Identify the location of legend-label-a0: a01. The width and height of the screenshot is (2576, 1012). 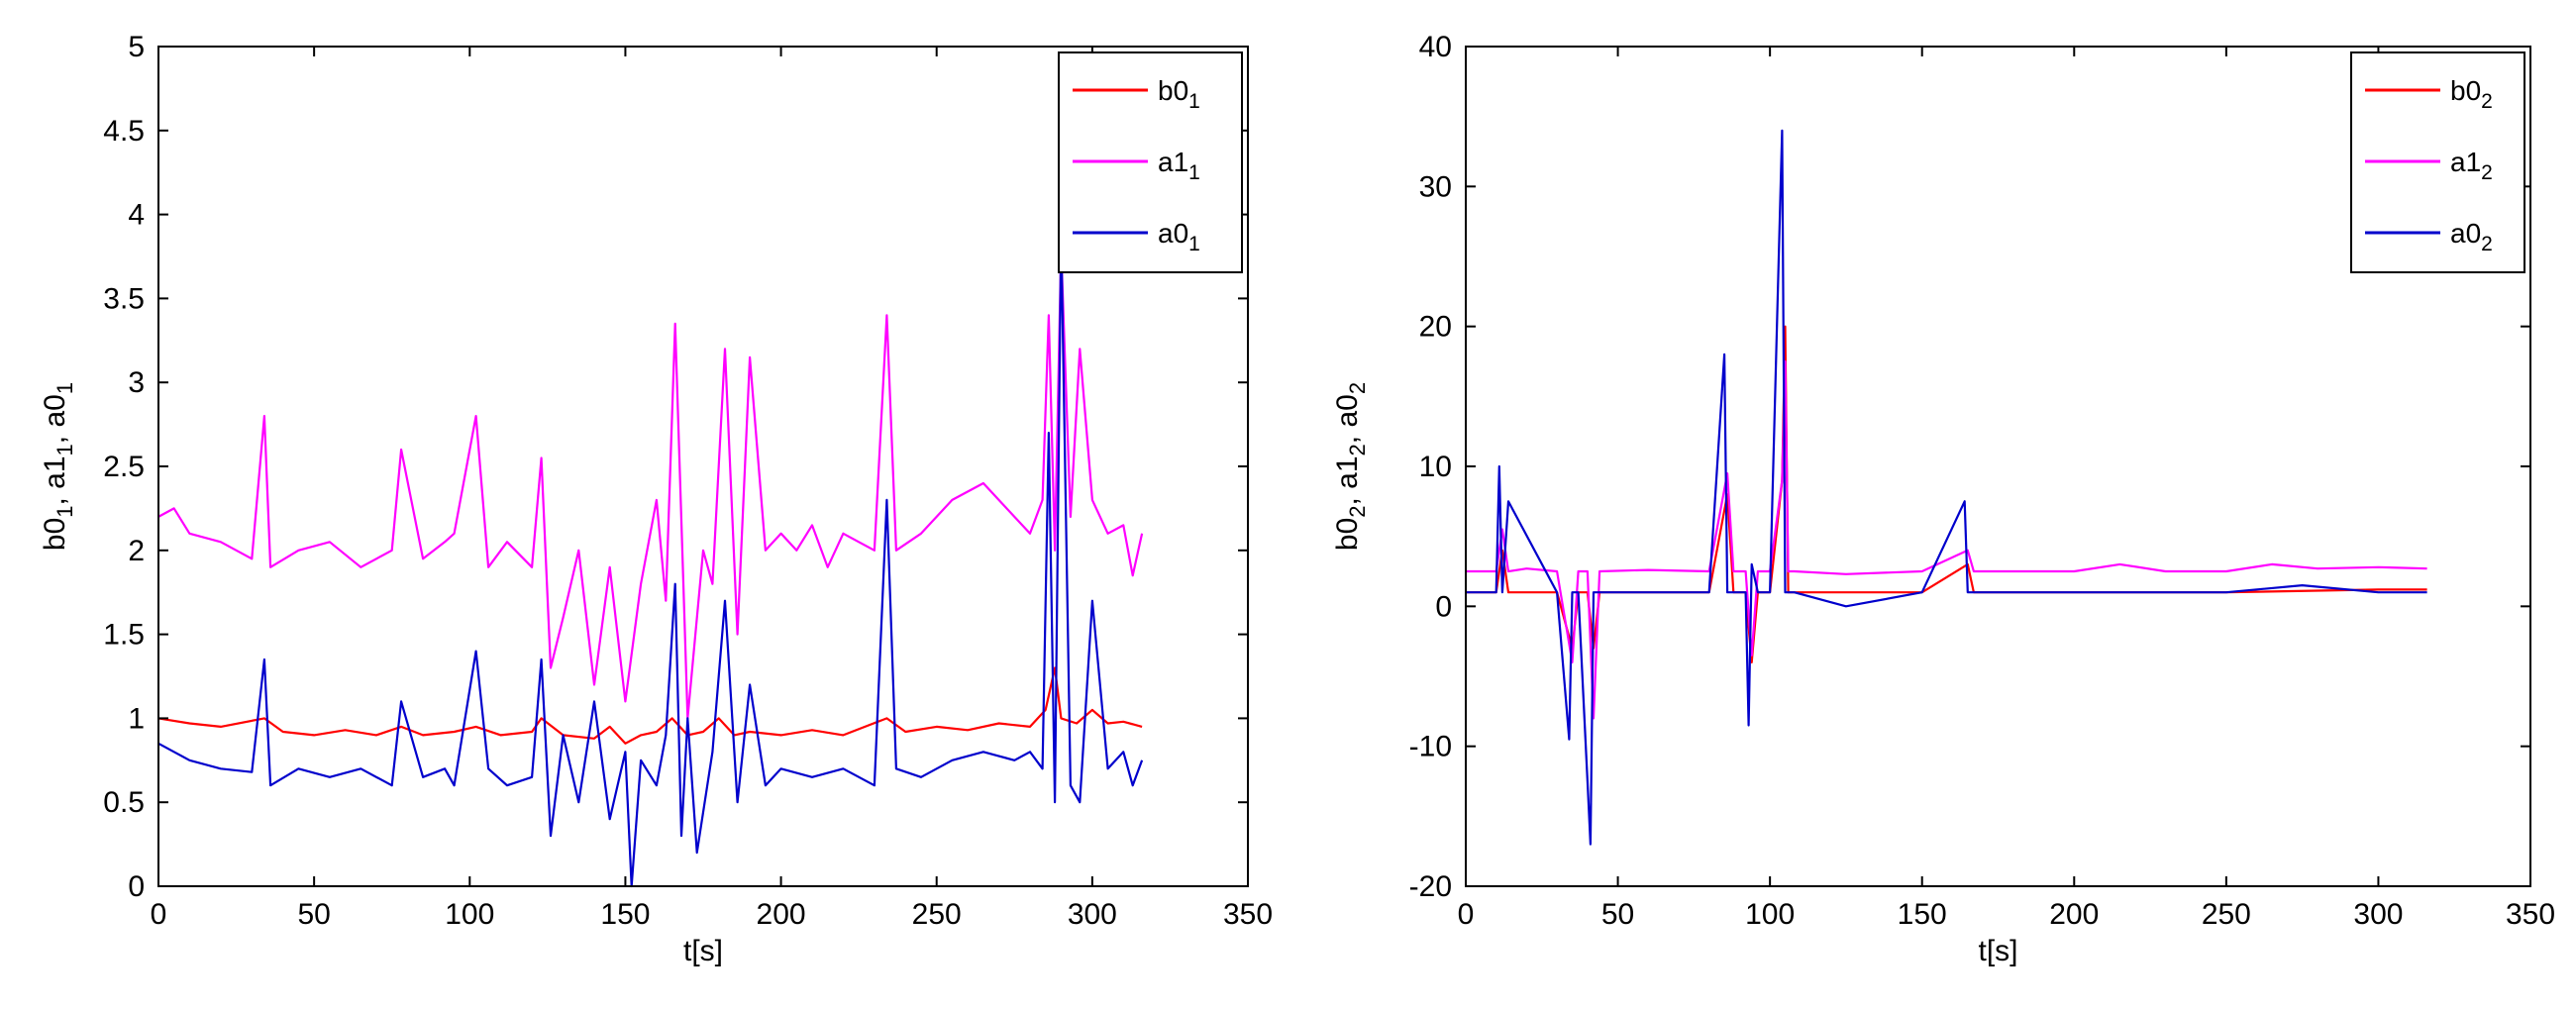
(1179, 236).